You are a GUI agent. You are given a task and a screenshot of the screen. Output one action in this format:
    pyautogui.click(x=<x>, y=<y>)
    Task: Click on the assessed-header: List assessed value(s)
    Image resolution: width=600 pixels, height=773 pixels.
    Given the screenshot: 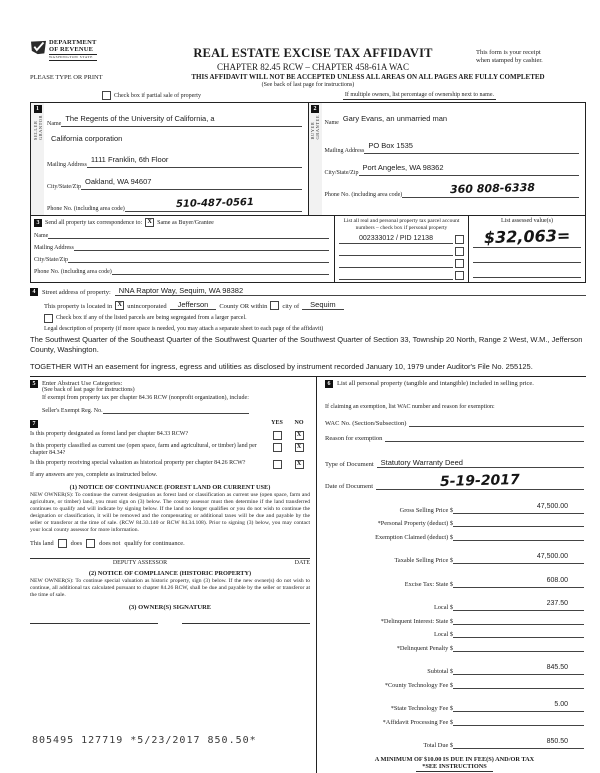 What is the action you would take?
    pyautogui.click(x=527, y=221)
    